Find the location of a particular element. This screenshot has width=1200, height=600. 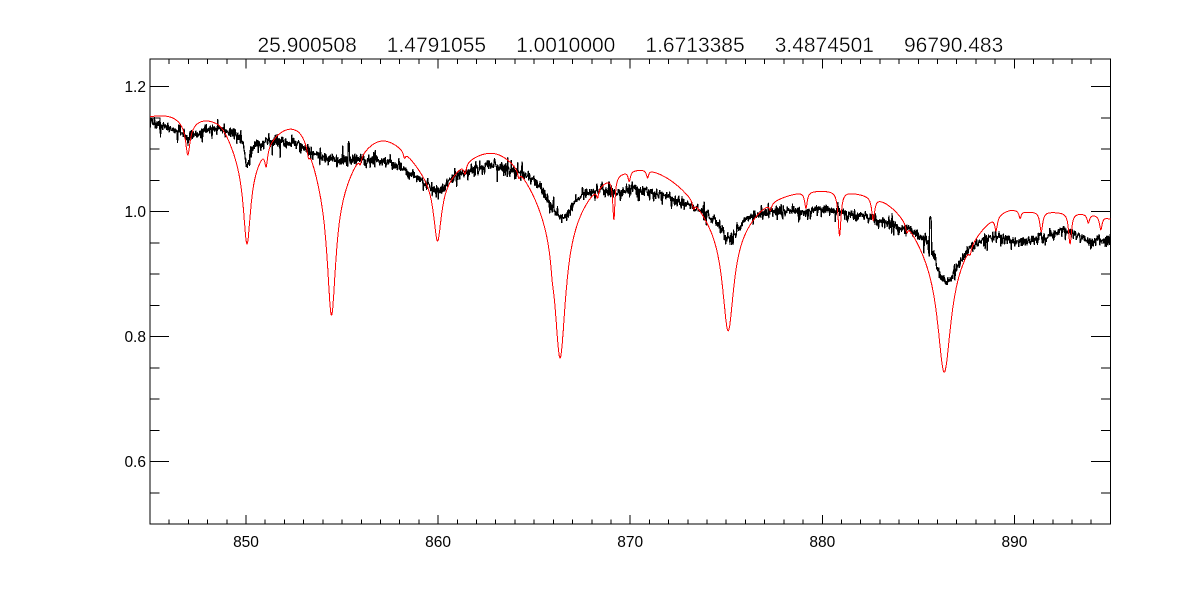

svg-text: 1.0 is located at coordinates (135, 212).